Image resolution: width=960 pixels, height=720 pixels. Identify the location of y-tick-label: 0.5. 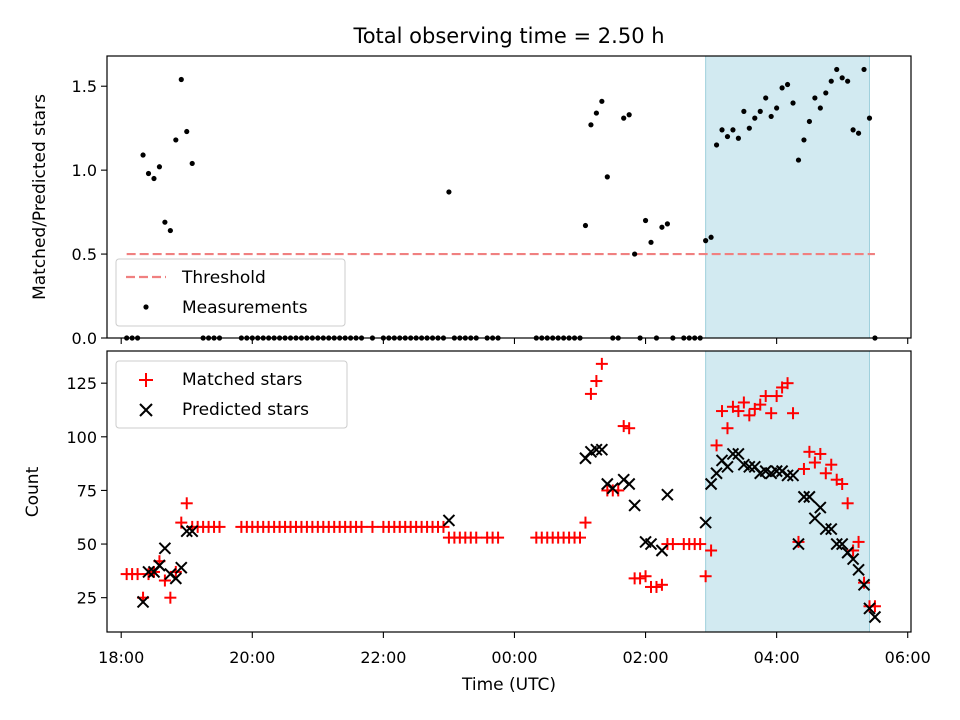
(84, 254).